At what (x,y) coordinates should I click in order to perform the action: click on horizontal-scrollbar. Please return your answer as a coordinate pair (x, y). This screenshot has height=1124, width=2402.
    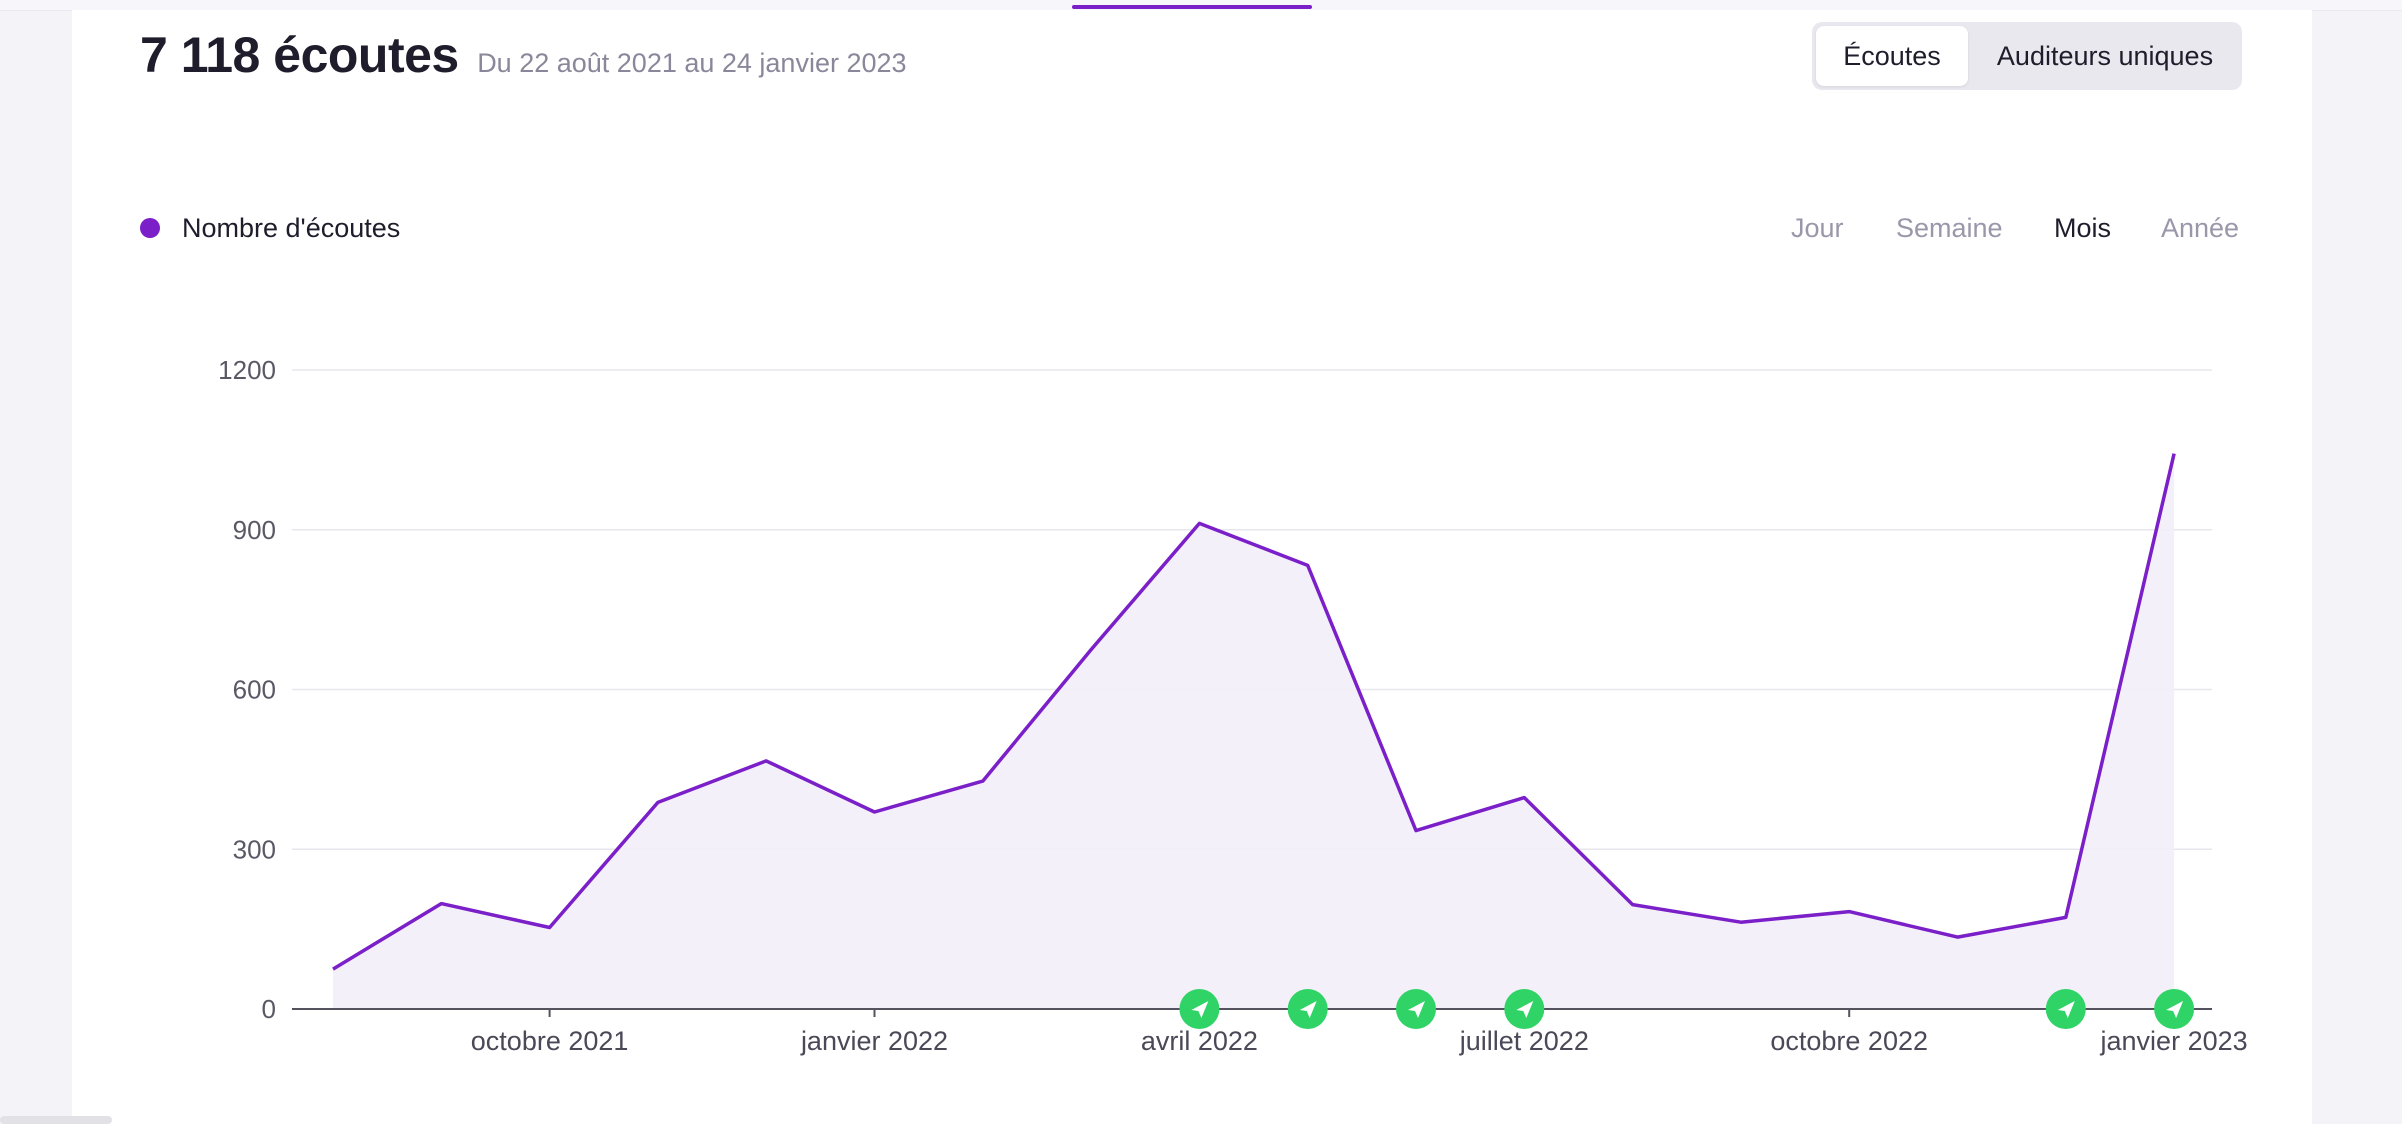
    Looking at the image, I should click on (56, 1120).